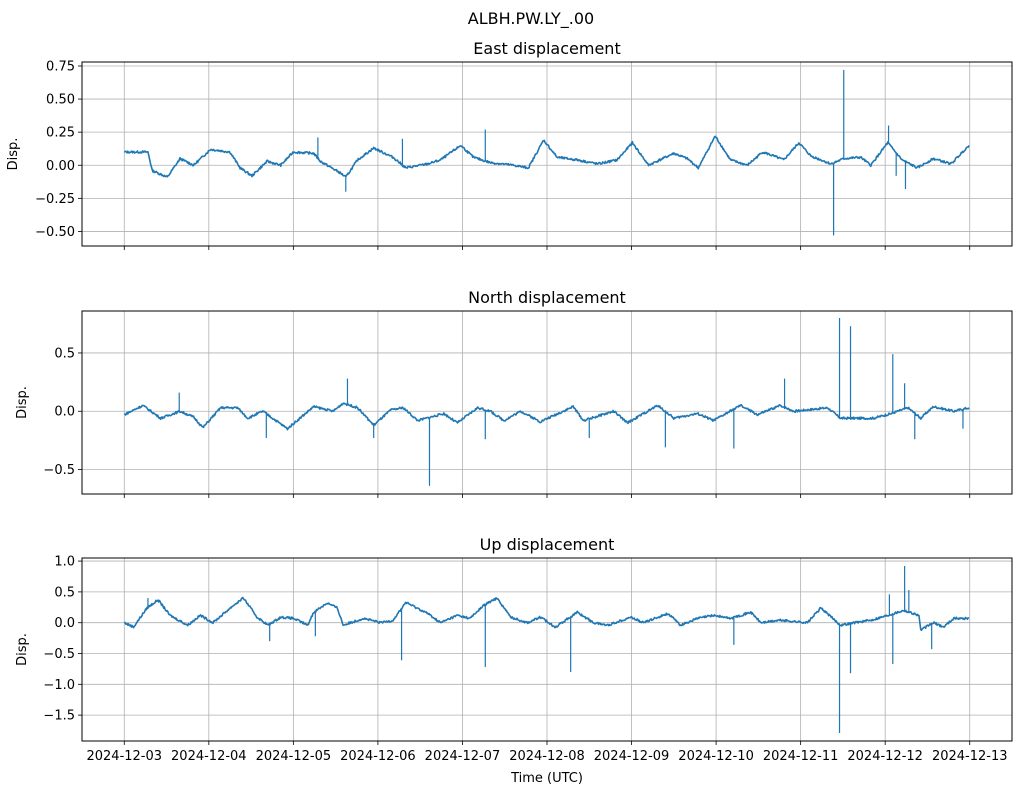  What do you see at coordinates (531, 19) in the screenshot?
I see `figure-title: ALBH.PW.LY_.00` at bounding box center [531, 19].